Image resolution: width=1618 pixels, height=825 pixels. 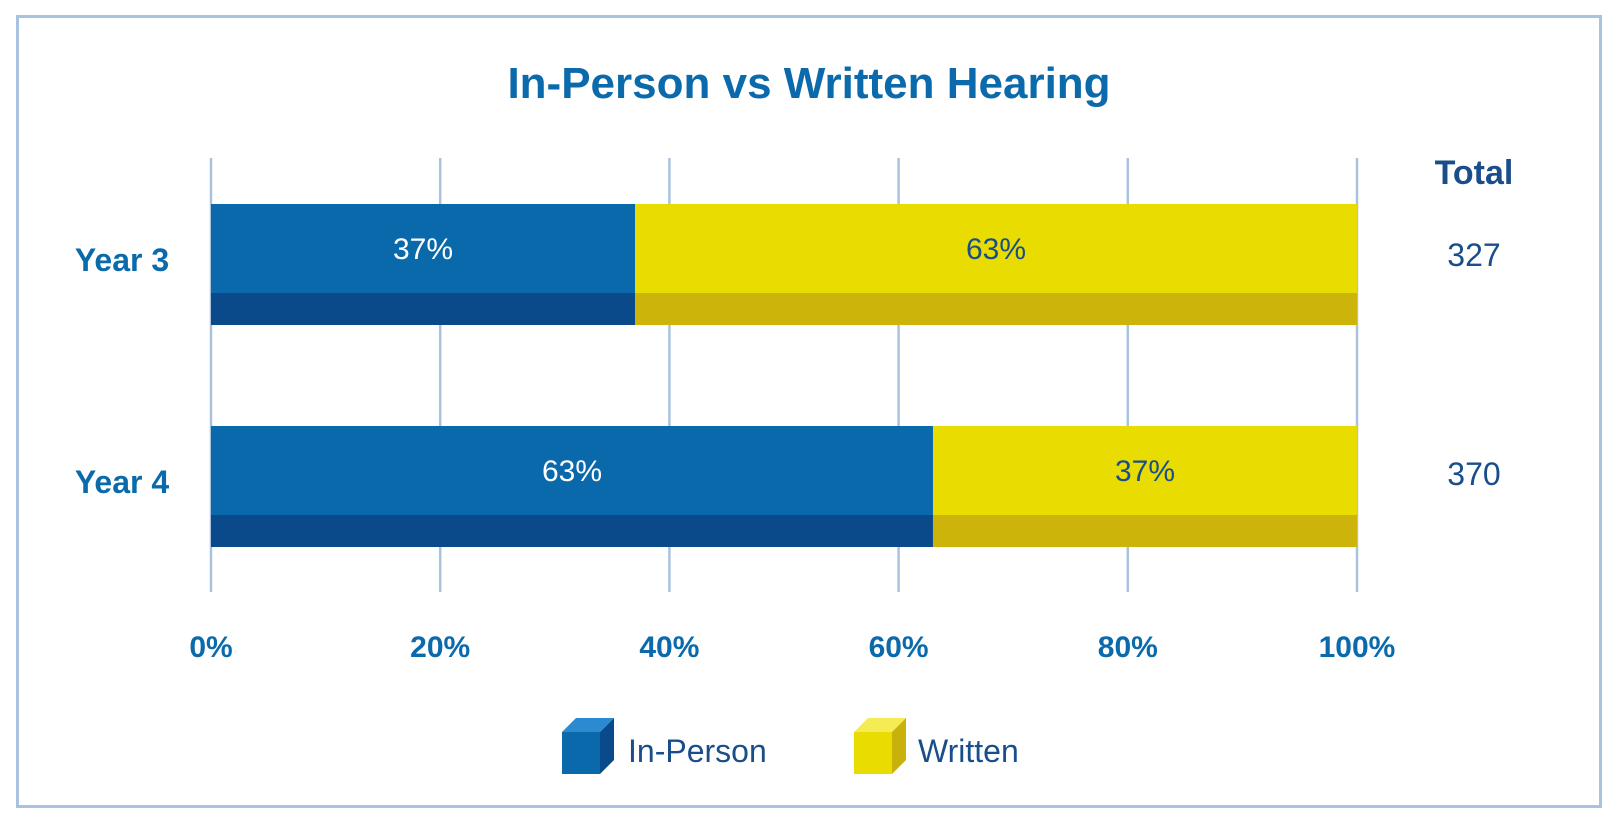 I want to click on x-tick-label: 20%, so click(x=440, y=647).